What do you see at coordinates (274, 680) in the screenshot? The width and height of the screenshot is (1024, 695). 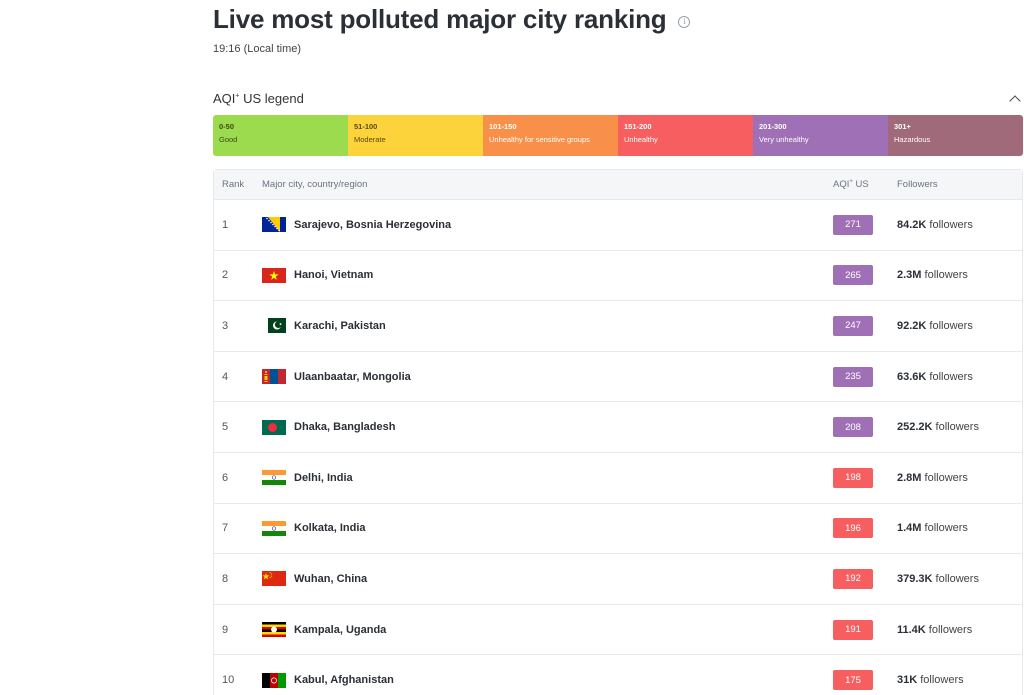 I see `afghanistan-flag-icon` at bounding box center [274, 680].